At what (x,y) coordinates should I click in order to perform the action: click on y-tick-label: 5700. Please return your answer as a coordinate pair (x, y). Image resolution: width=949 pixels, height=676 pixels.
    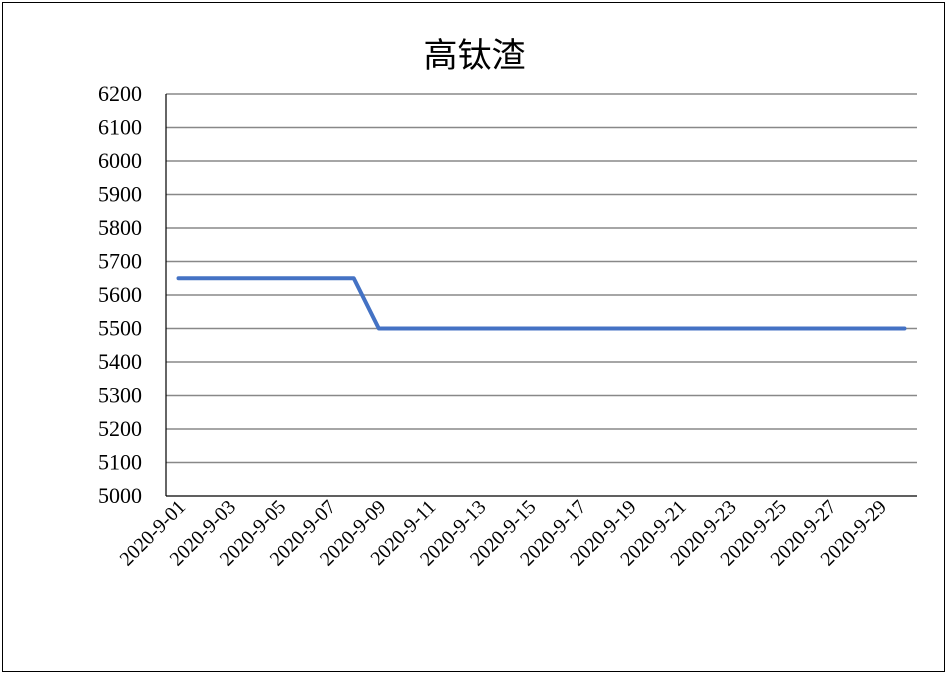
    Looking at the image, I should click on (120, 261).